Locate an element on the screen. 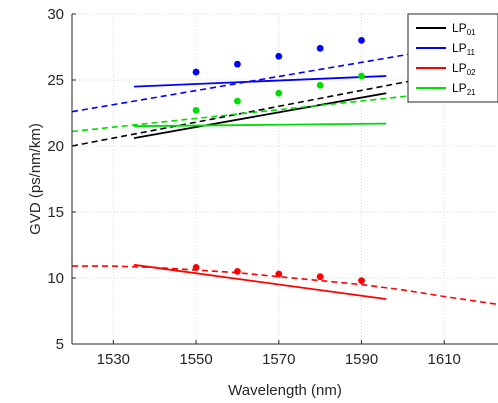 This screenshot has height=403, width=498. y-tick-label: 5 is located at coordinates (60, 344).